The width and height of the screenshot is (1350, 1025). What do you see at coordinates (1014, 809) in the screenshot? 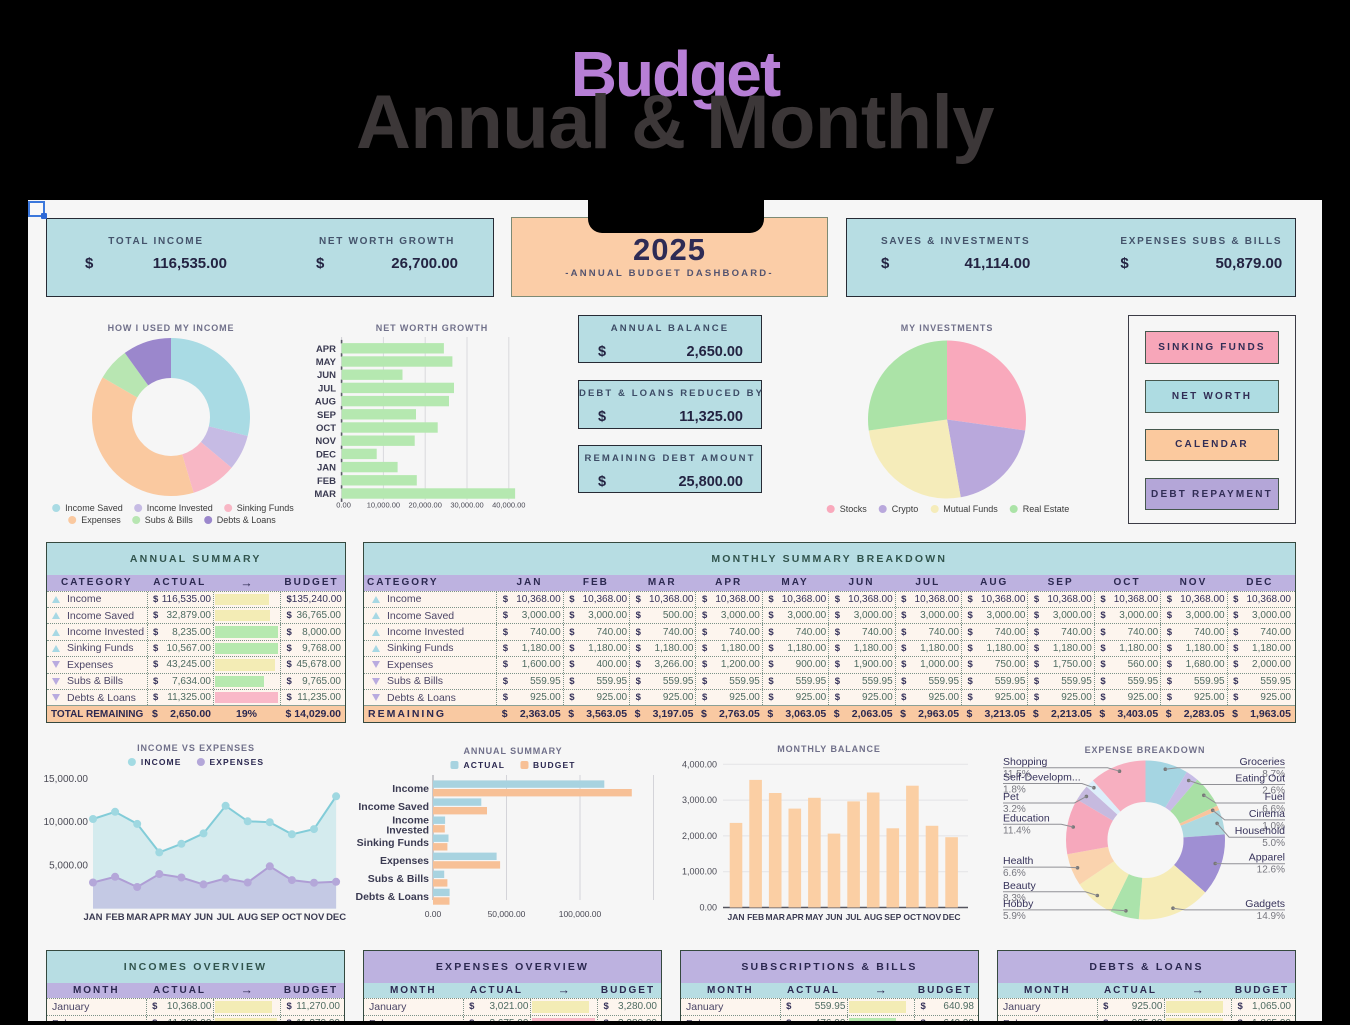
I see `svg-text: 3.2%` at bounding box center [1014, 809].